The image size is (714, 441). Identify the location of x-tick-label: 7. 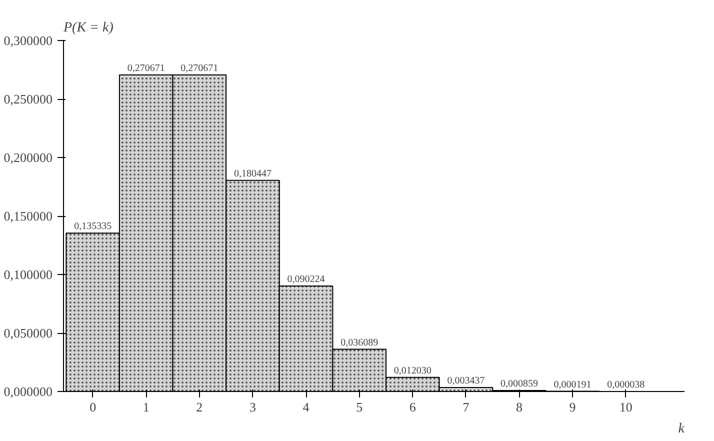
(466, 407).